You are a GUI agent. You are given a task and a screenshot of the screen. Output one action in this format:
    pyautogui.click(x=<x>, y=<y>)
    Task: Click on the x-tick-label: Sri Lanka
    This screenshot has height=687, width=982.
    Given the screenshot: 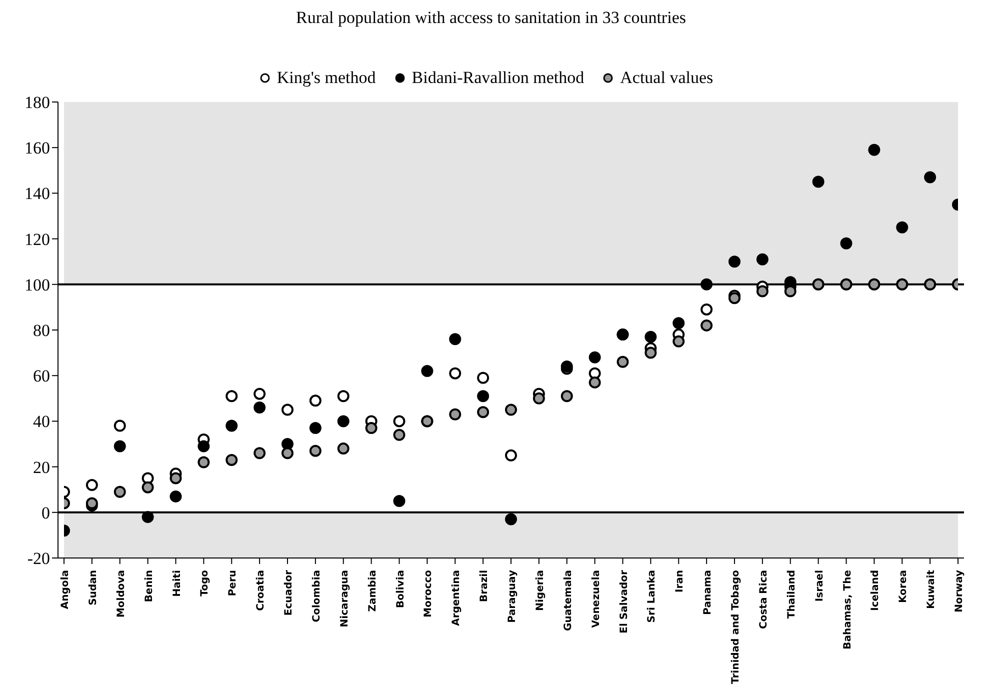 What is the action you would take?
    pyautogui.click(x=652, y=596)
    